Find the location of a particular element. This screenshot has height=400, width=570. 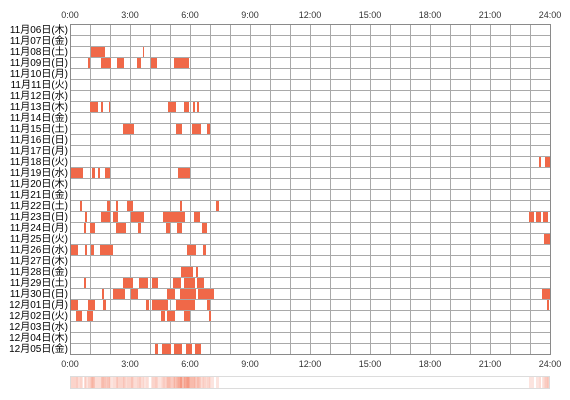

row-label: 11月11日(火) is located at coordinates (39, 85).